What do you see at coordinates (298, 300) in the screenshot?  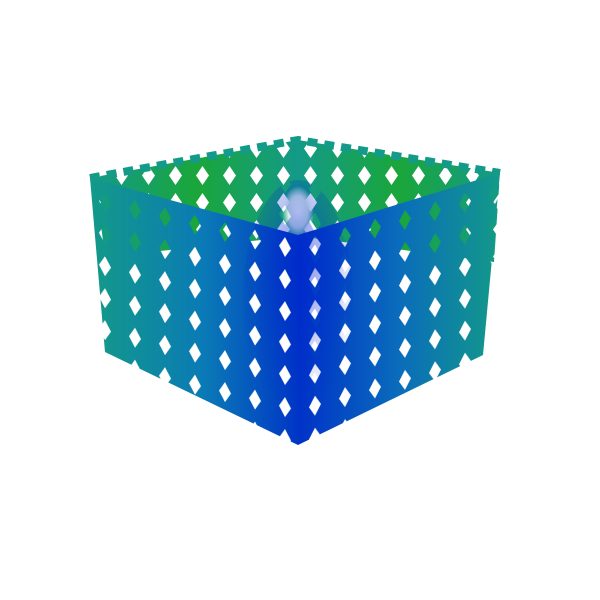 I see `front-corner-shading` at bounding box center [298, 300].